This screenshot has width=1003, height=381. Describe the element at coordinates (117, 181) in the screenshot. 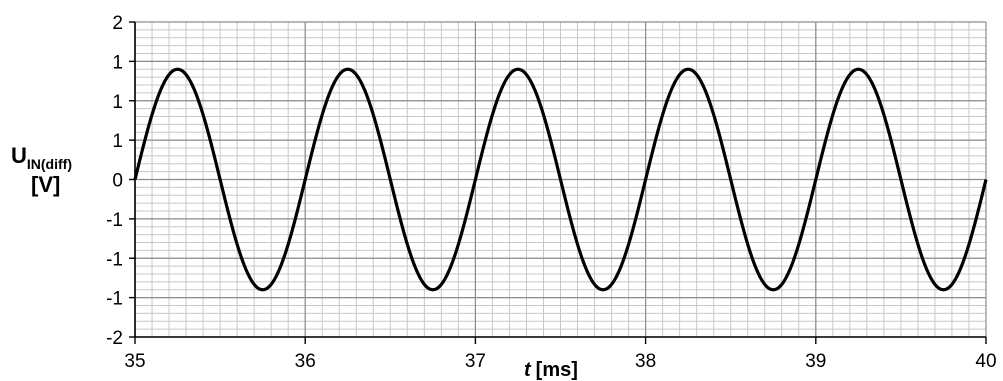

I see `y-tick-label: 0` at that location.